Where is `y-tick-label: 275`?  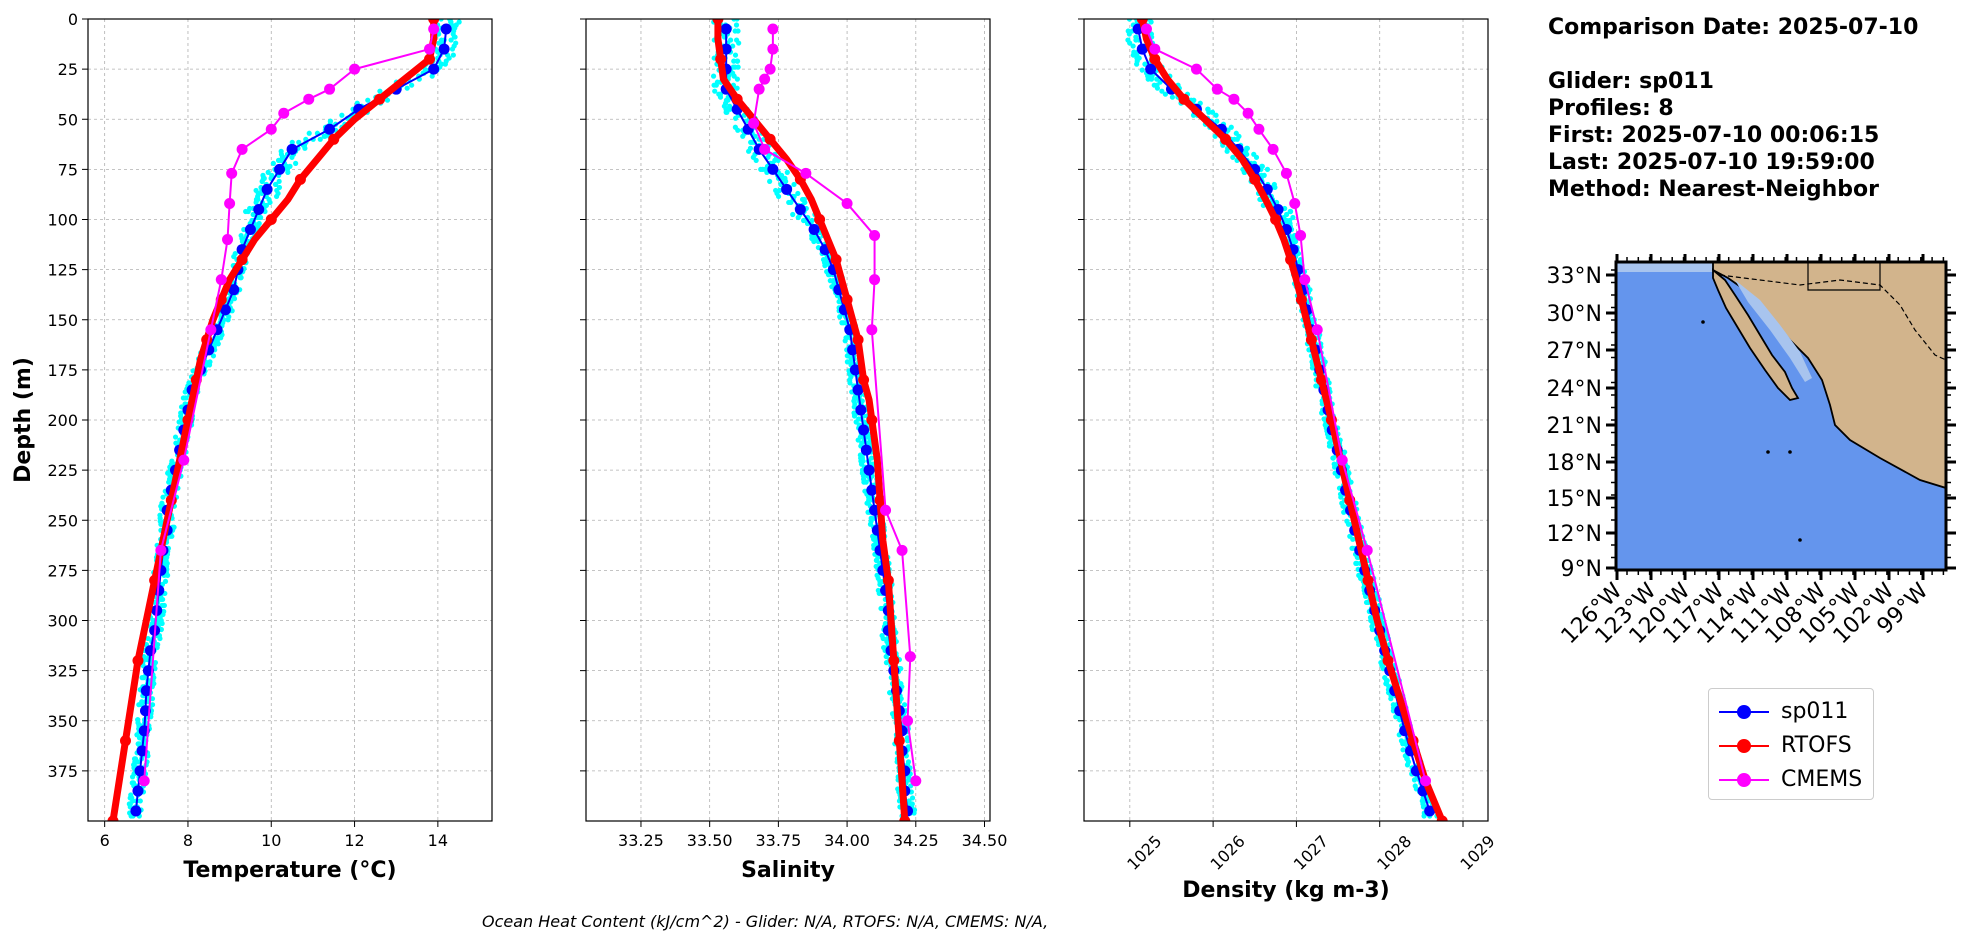
y-tick-label: 275 is located at coordinates (62, 570).